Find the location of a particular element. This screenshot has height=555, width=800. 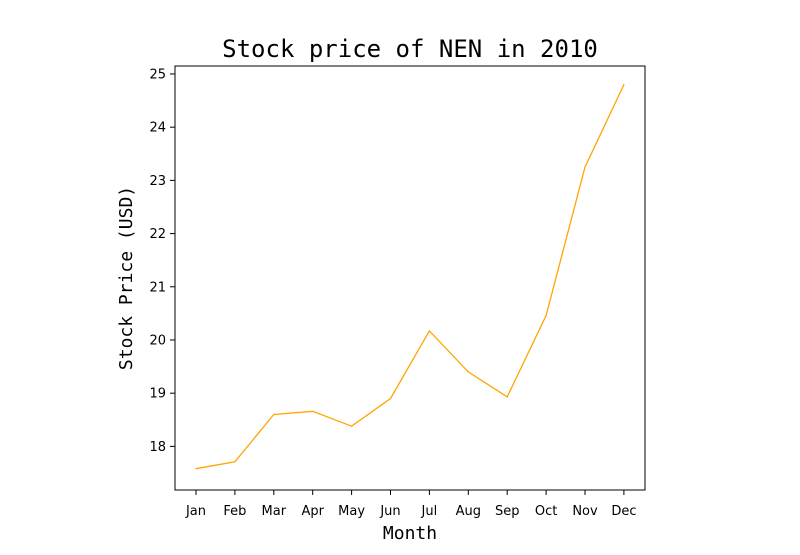

x-tick-label: Jan is located at coordinates (195, 511).